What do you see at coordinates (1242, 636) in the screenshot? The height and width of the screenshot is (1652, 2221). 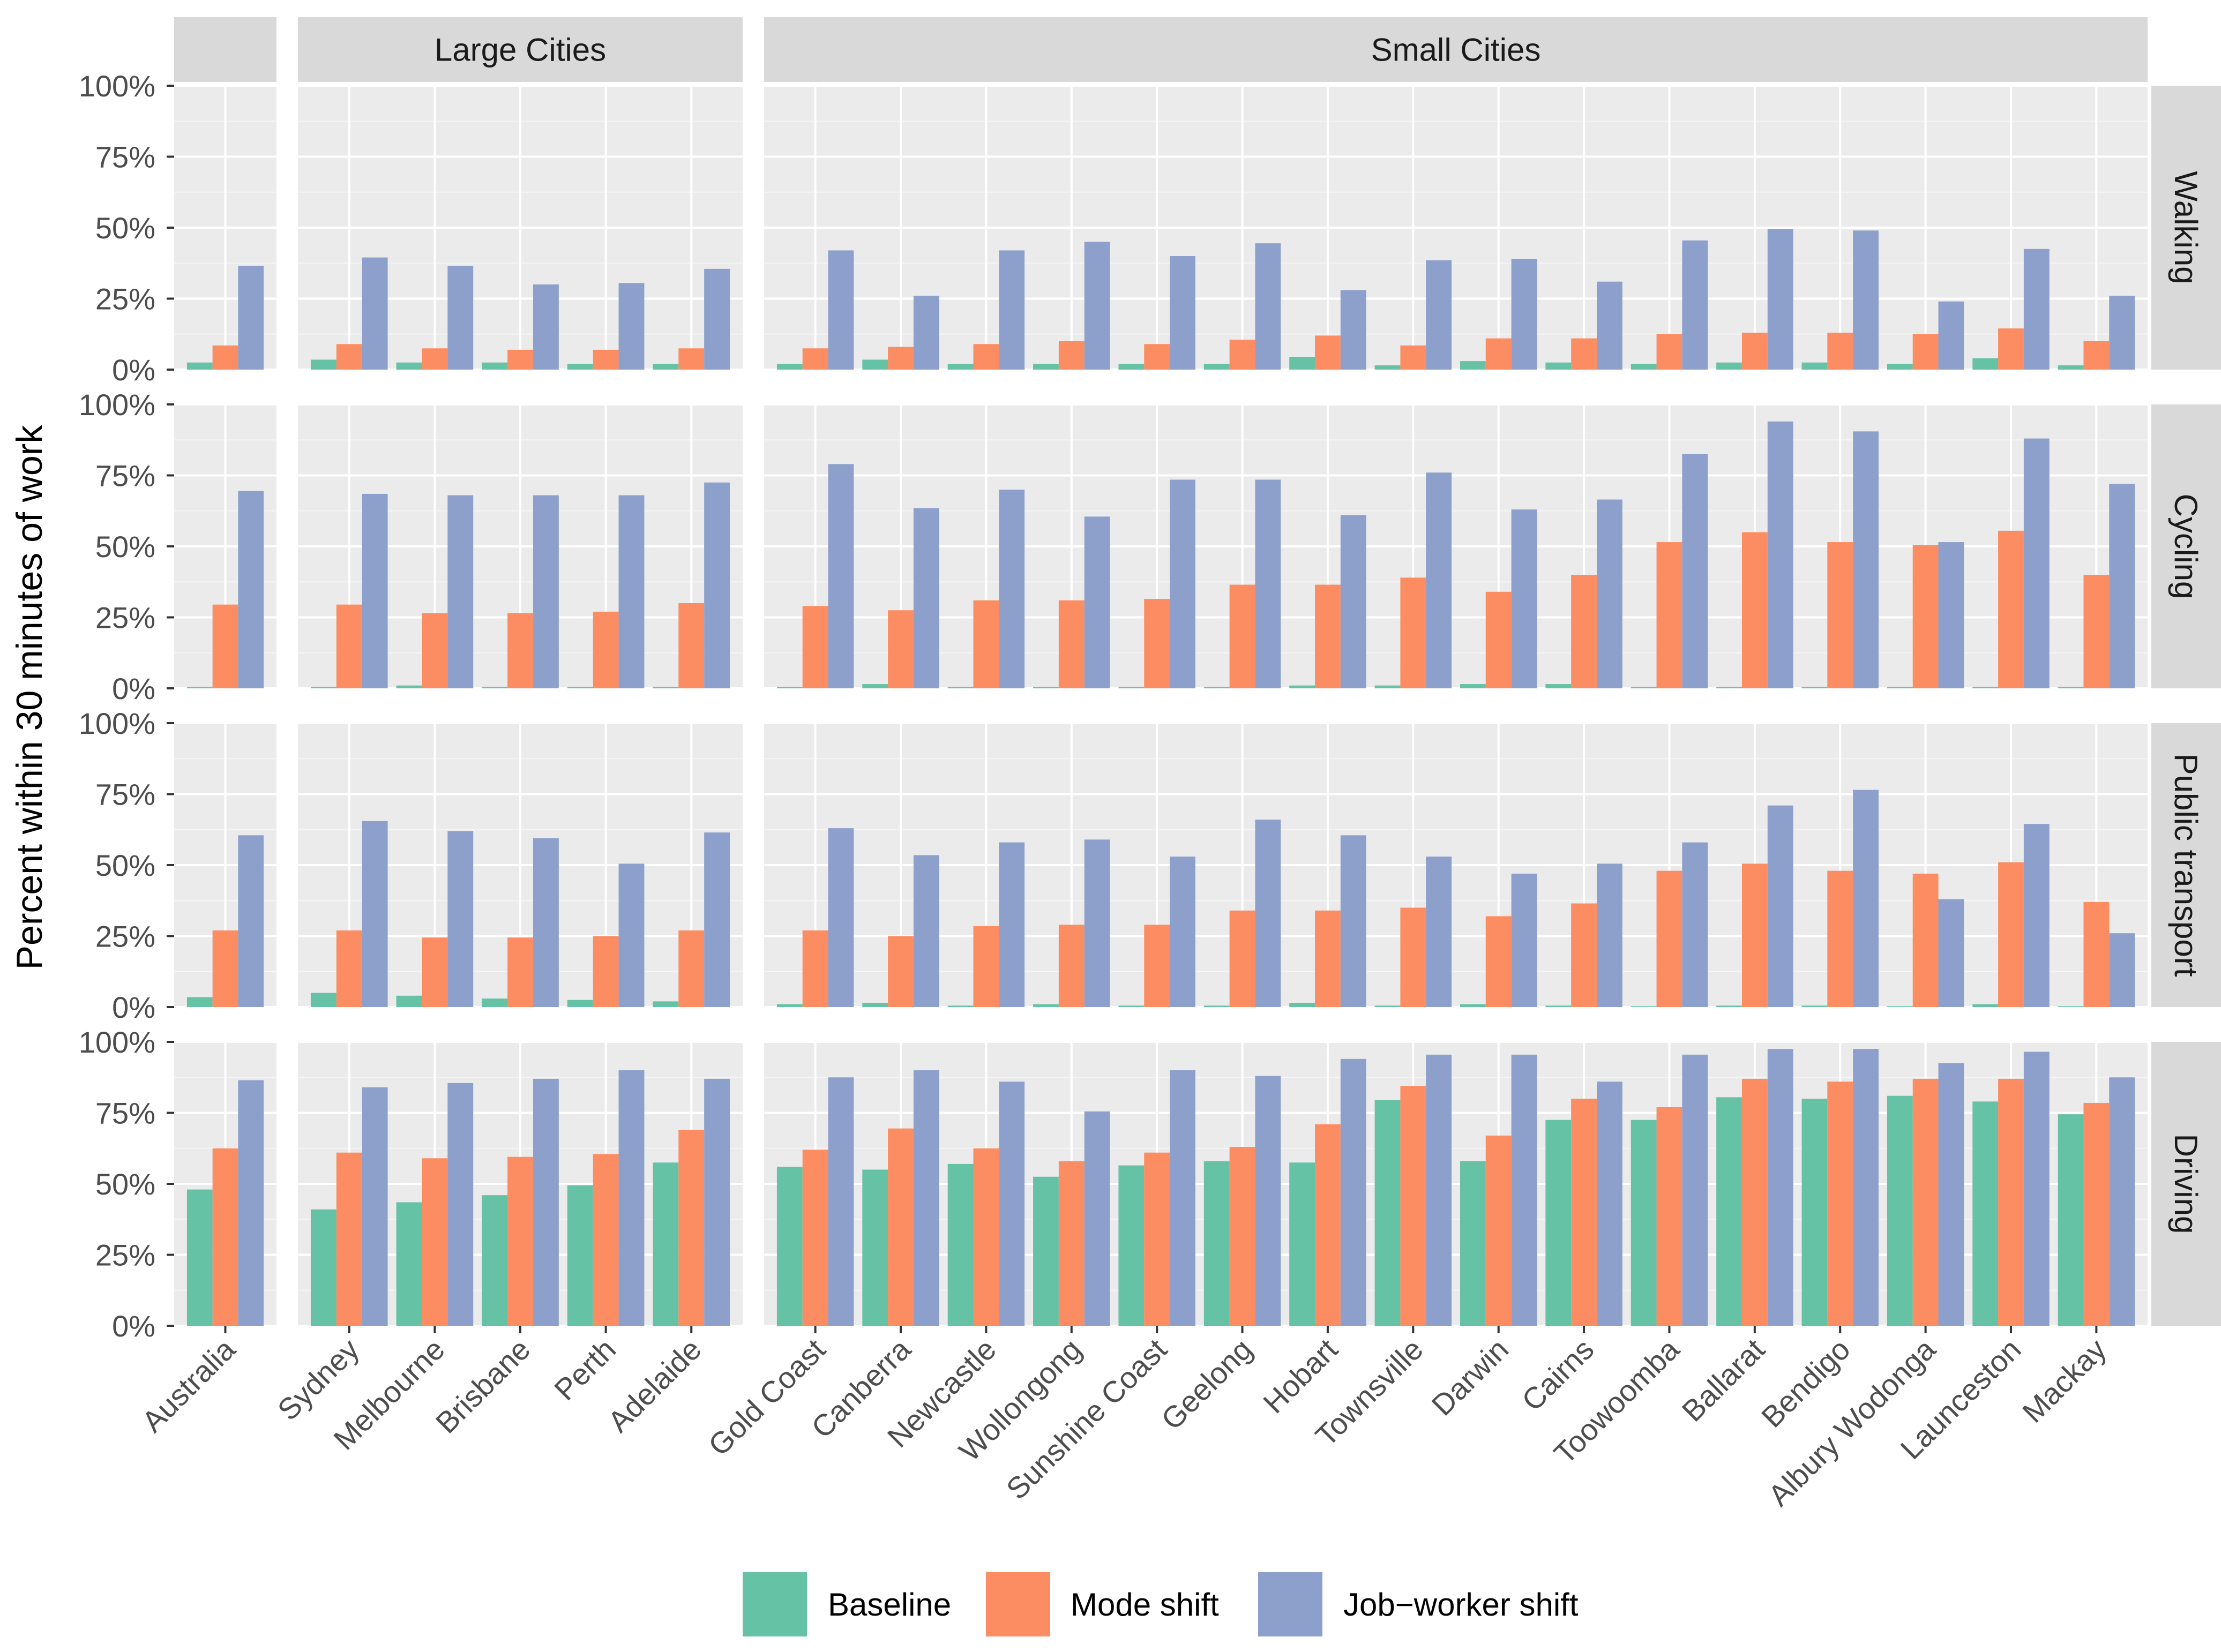 I see `bar-cycling-geelong-mode-shift` at bounding box center [1242, 636].